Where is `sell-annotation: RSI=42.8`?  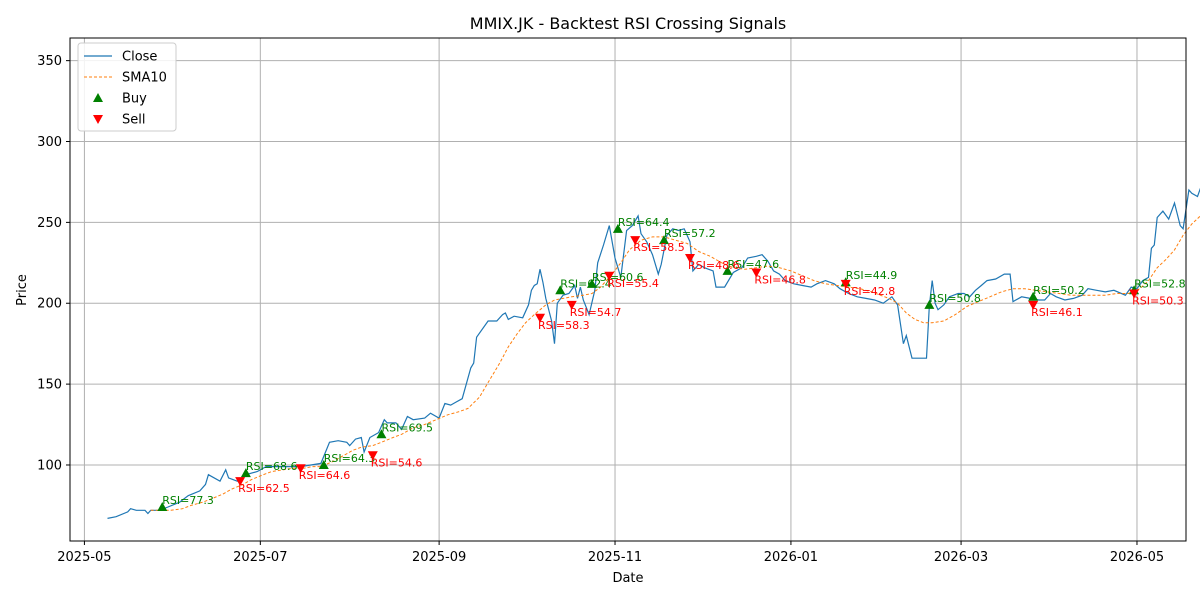 sell-annotation: RSI=42.8 is located at coordinates (870, 291).